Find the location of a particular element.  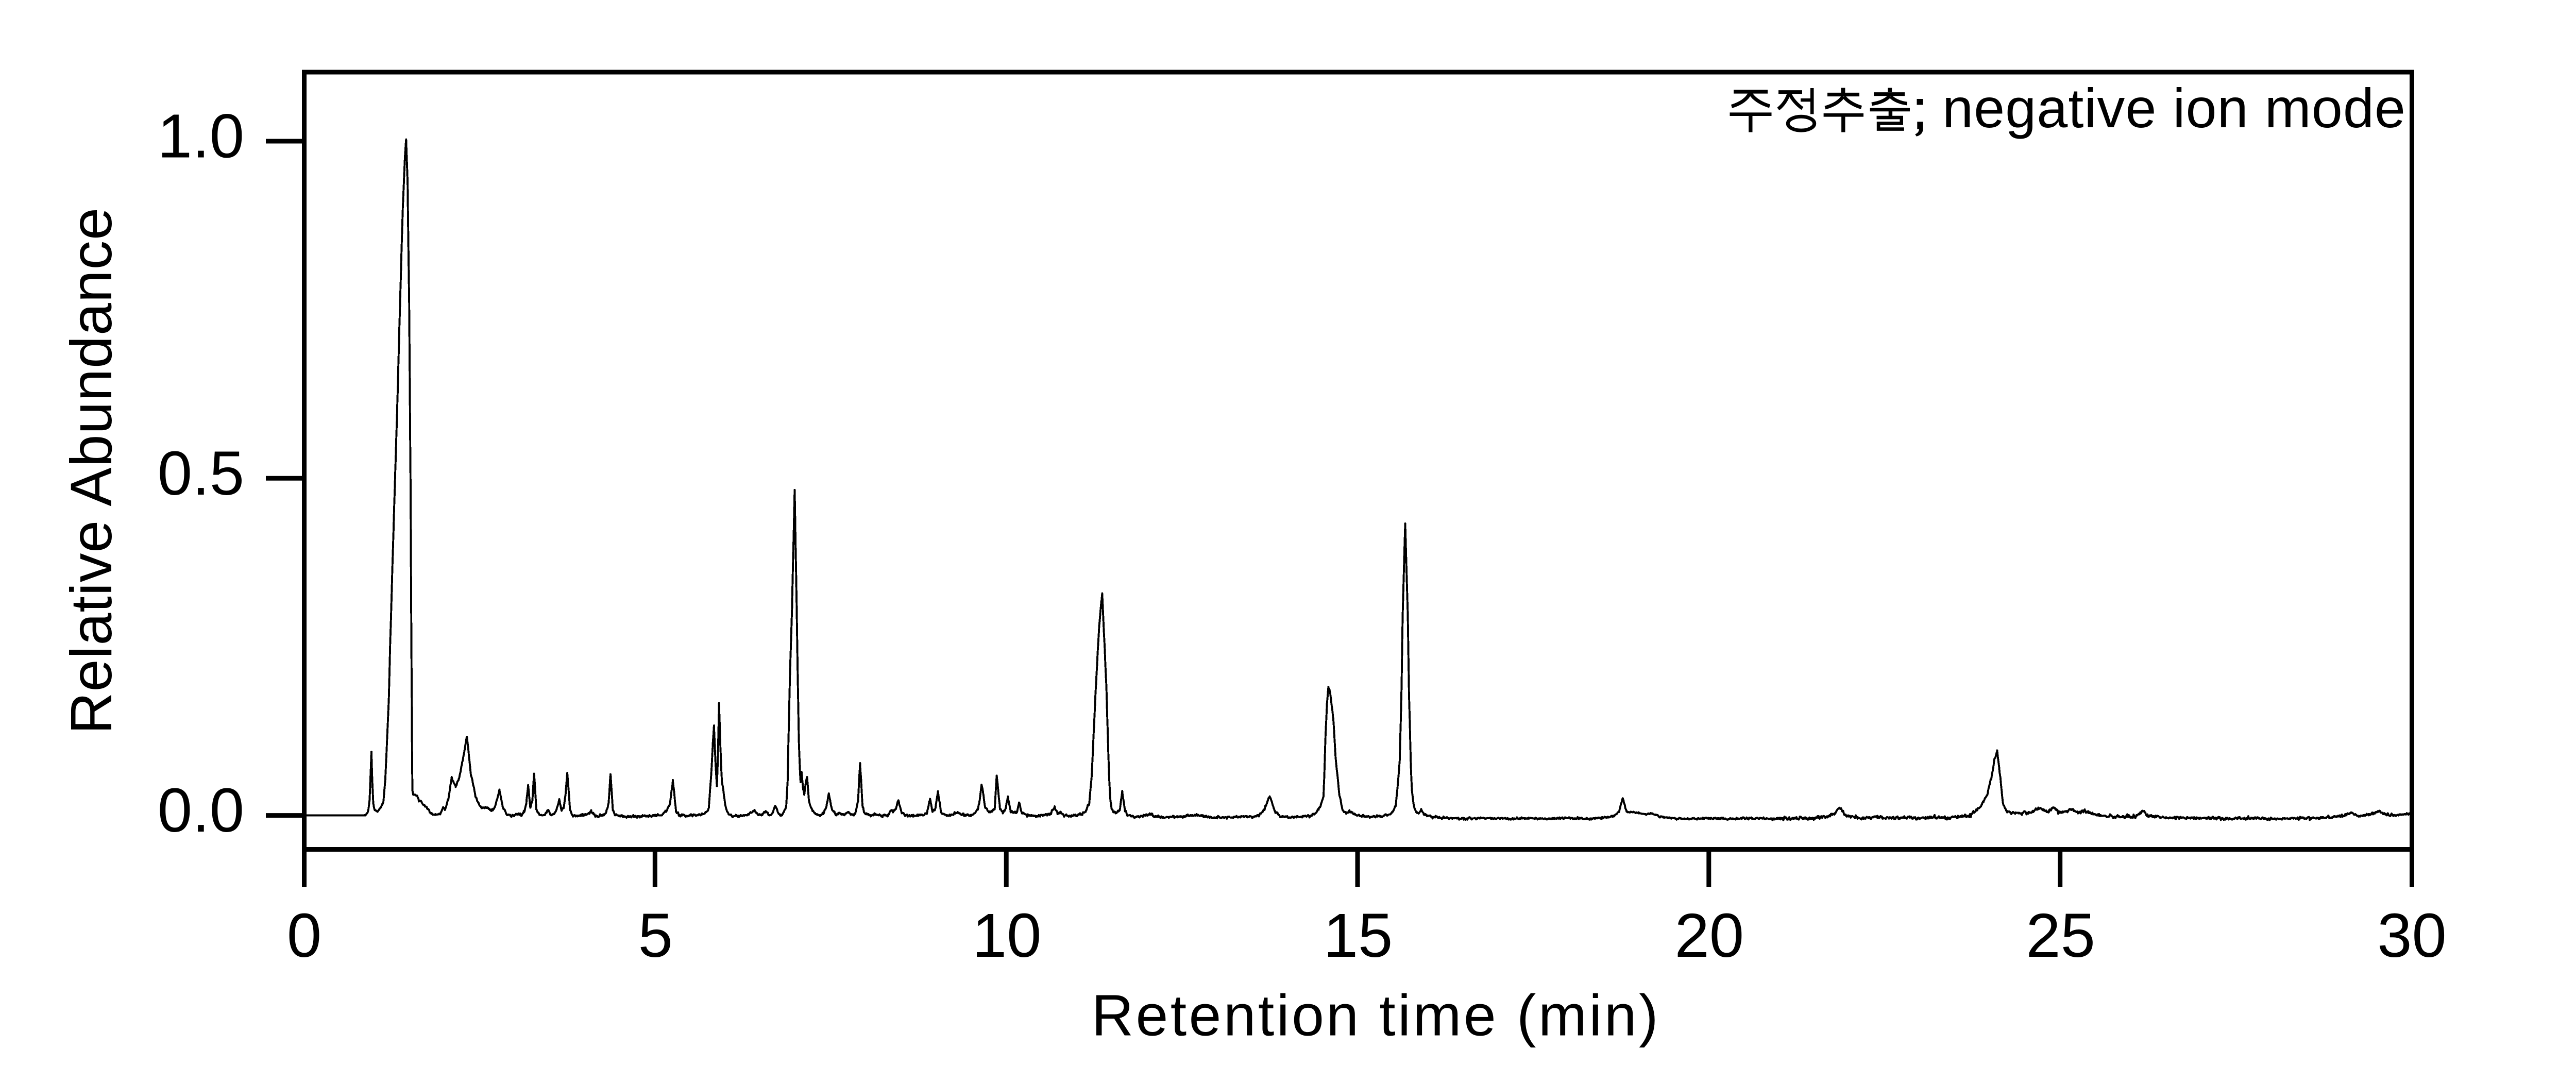

svg-text: 30 is located at coordinates (2412, 935).